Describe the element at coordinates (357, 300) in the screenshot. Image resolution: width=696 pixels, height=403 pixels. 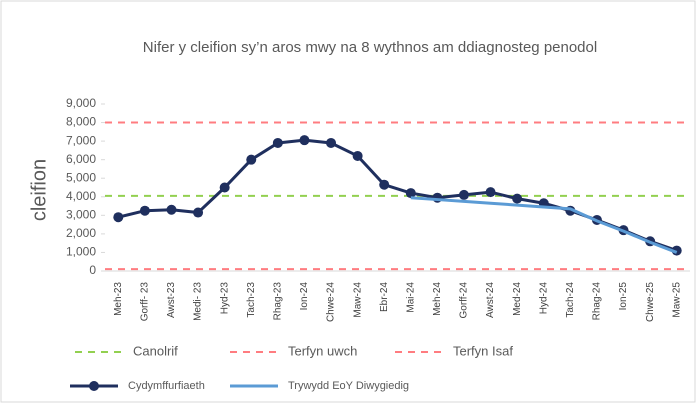
I see `x-tick-label: Maw-24` at that location.